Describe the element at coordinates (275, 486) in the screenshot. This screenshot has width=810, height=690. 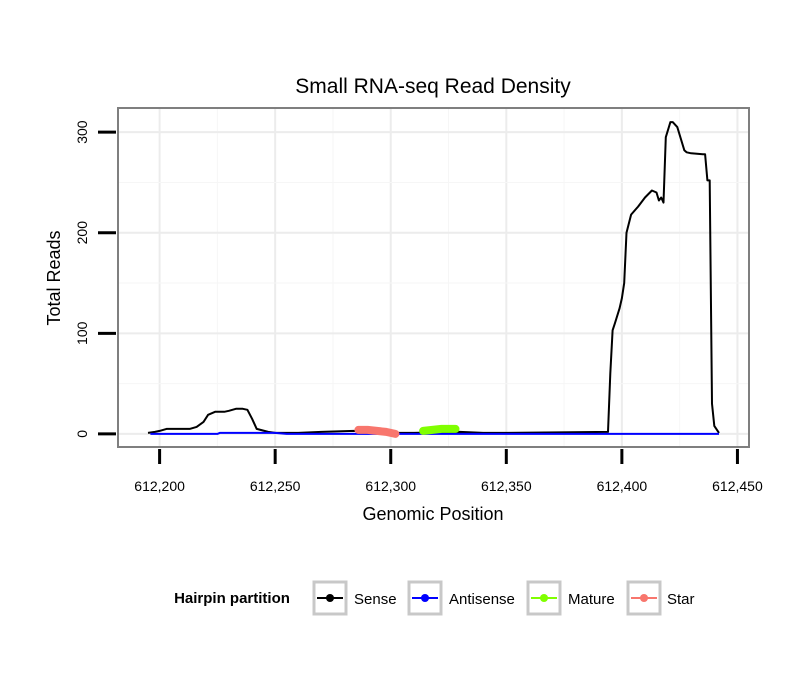
I see `x-tick-label: 612,250` at that location.